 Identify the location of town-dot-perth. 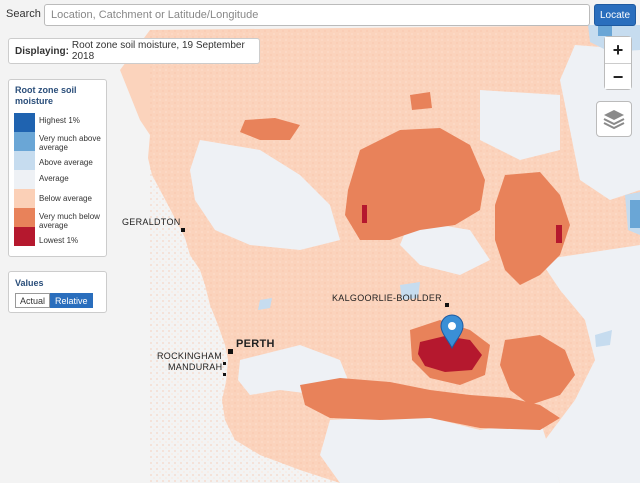
(230, 351).